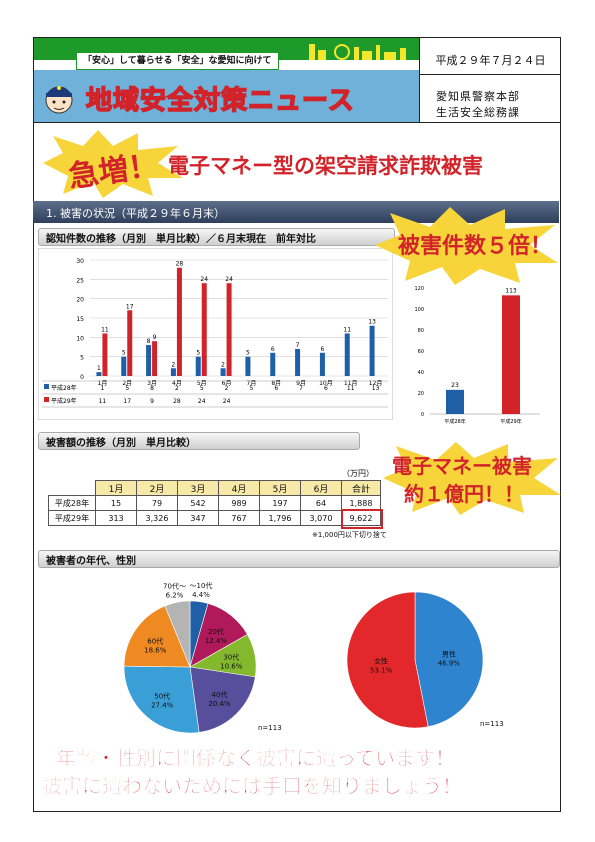 This screenshot has width=595, height=842. I want to click on table-cell: 542, so click(198, 503).